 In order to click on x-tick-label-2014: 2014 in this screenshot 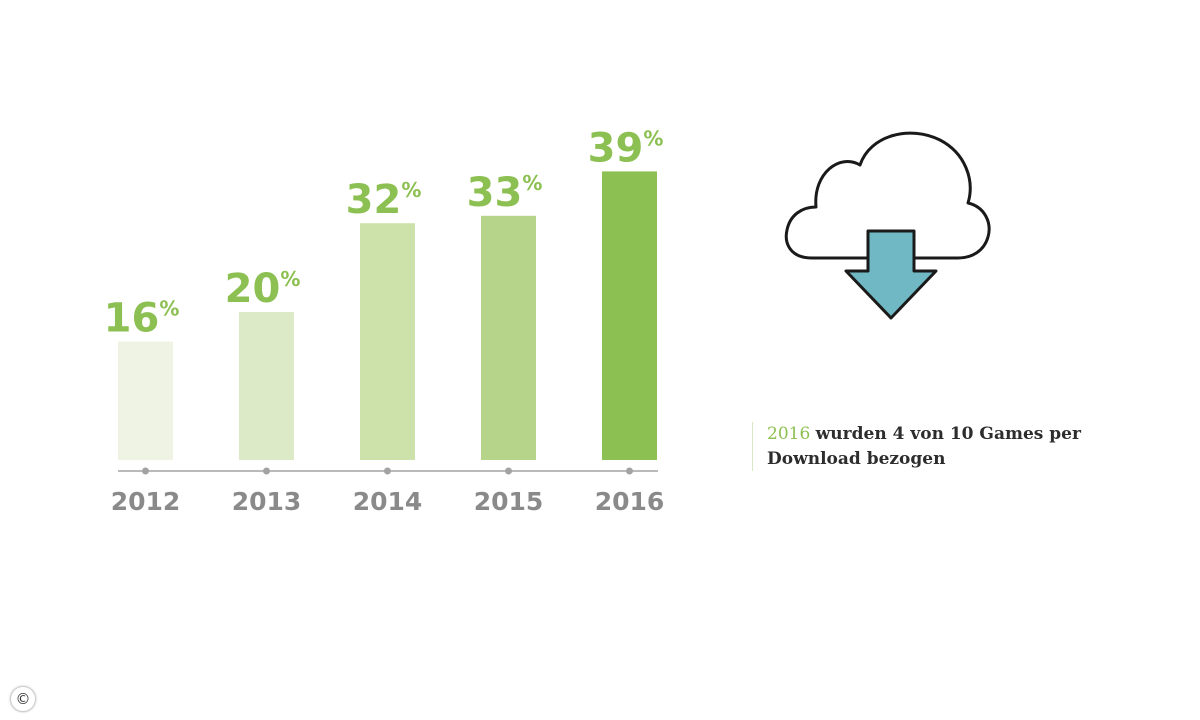, I will do `click(388, 501)`.